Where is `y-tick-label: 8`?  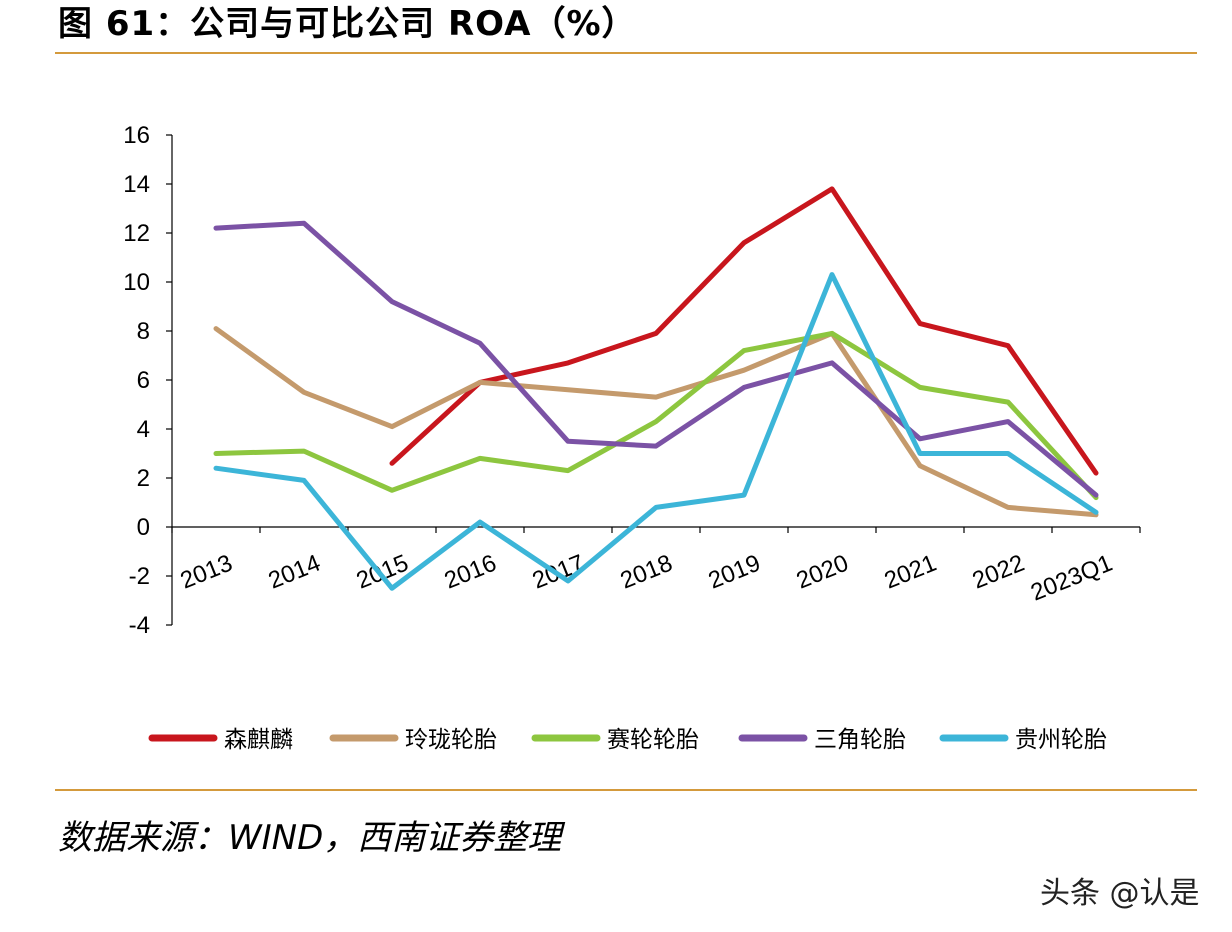
y-tick-label: 8 is located at coordinates (143, 331).